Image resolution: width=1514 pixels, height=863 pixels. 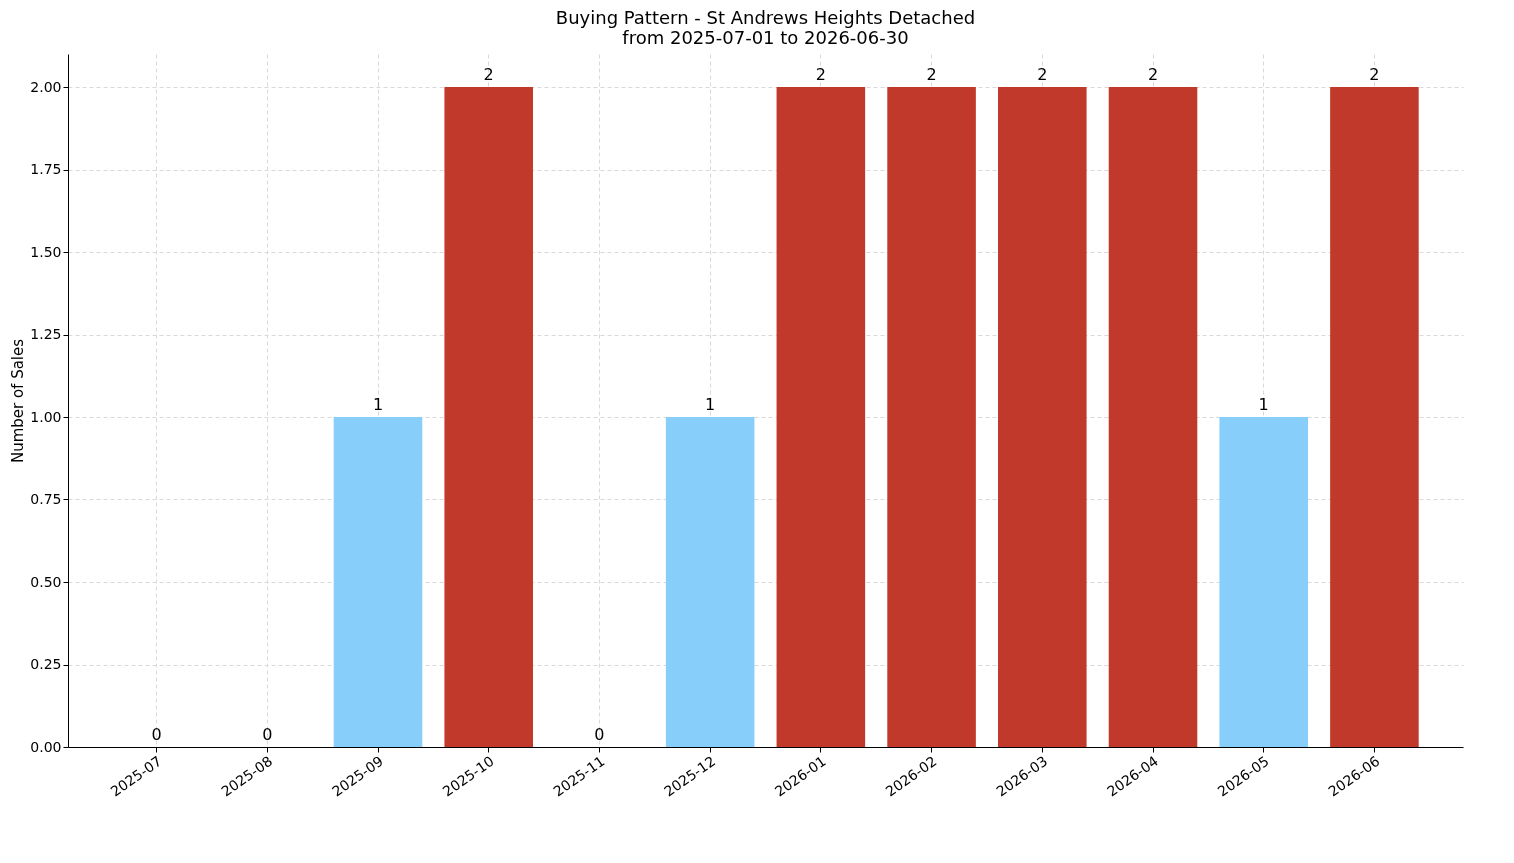 I want to click on y-tick-label: 0.75, so click(x=46, y=499).